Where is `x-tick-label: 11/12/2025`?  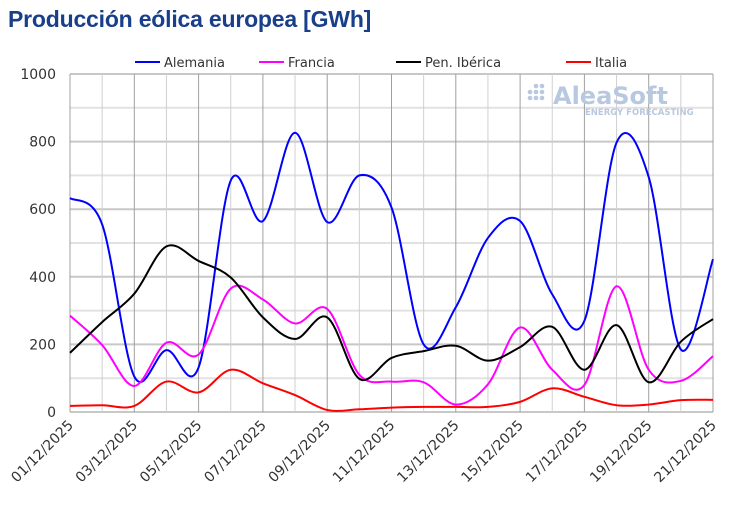
x-tick-label: 11/12/2025 is located at coordinates (364, 452).